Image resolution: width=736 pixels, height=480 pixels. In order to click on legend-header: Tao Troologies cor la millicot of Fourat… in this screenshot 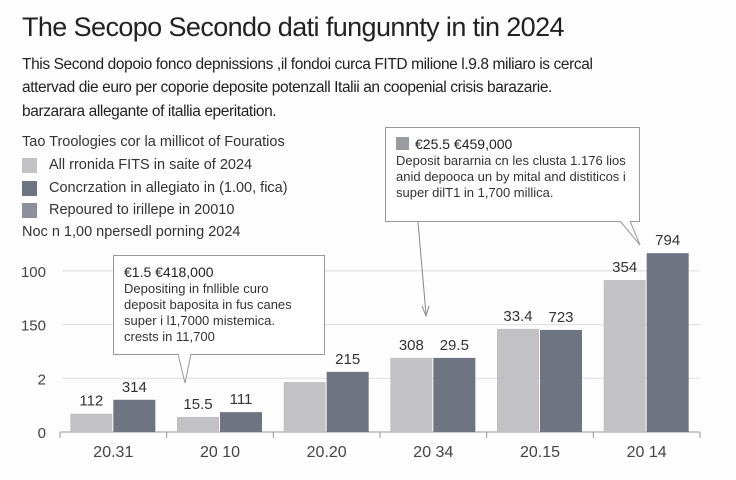, I will do `click(153, 142)`.